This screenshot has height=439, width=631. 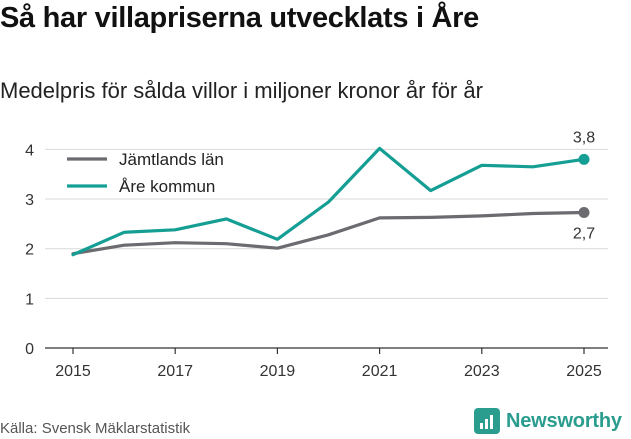 I want to click on x-tick-label: 2025, so click(x=584, y=371).